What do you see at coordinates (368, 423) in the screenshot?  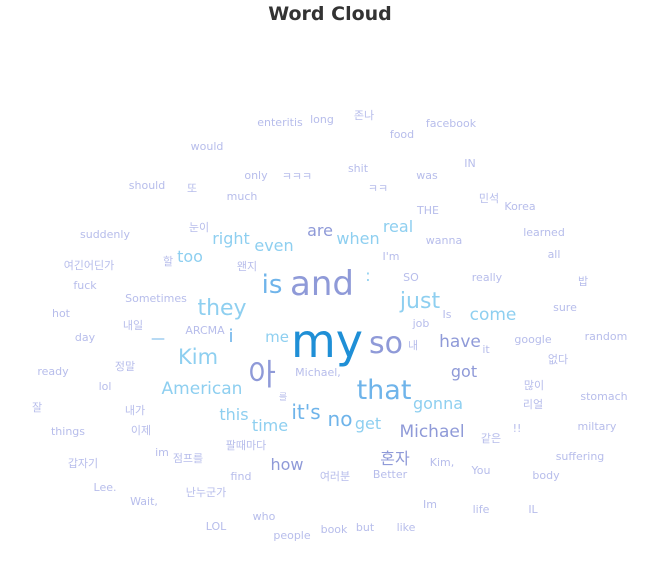 I see `word: get` at bounding box center [368, 423].